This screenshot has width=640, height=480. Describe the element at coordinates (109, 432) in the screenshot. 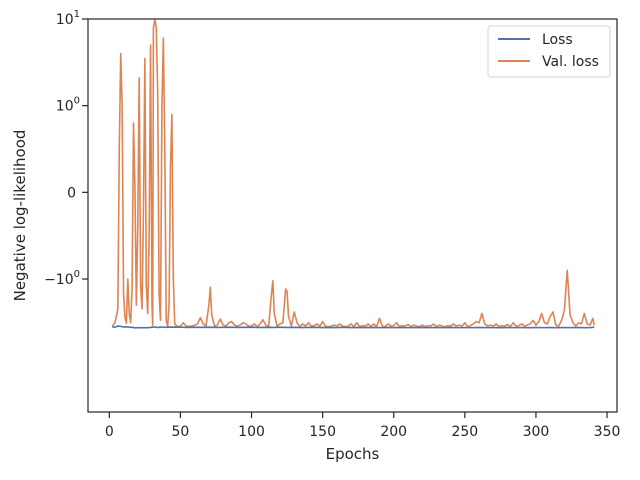

I see `x-tick-label: 0` at that location.